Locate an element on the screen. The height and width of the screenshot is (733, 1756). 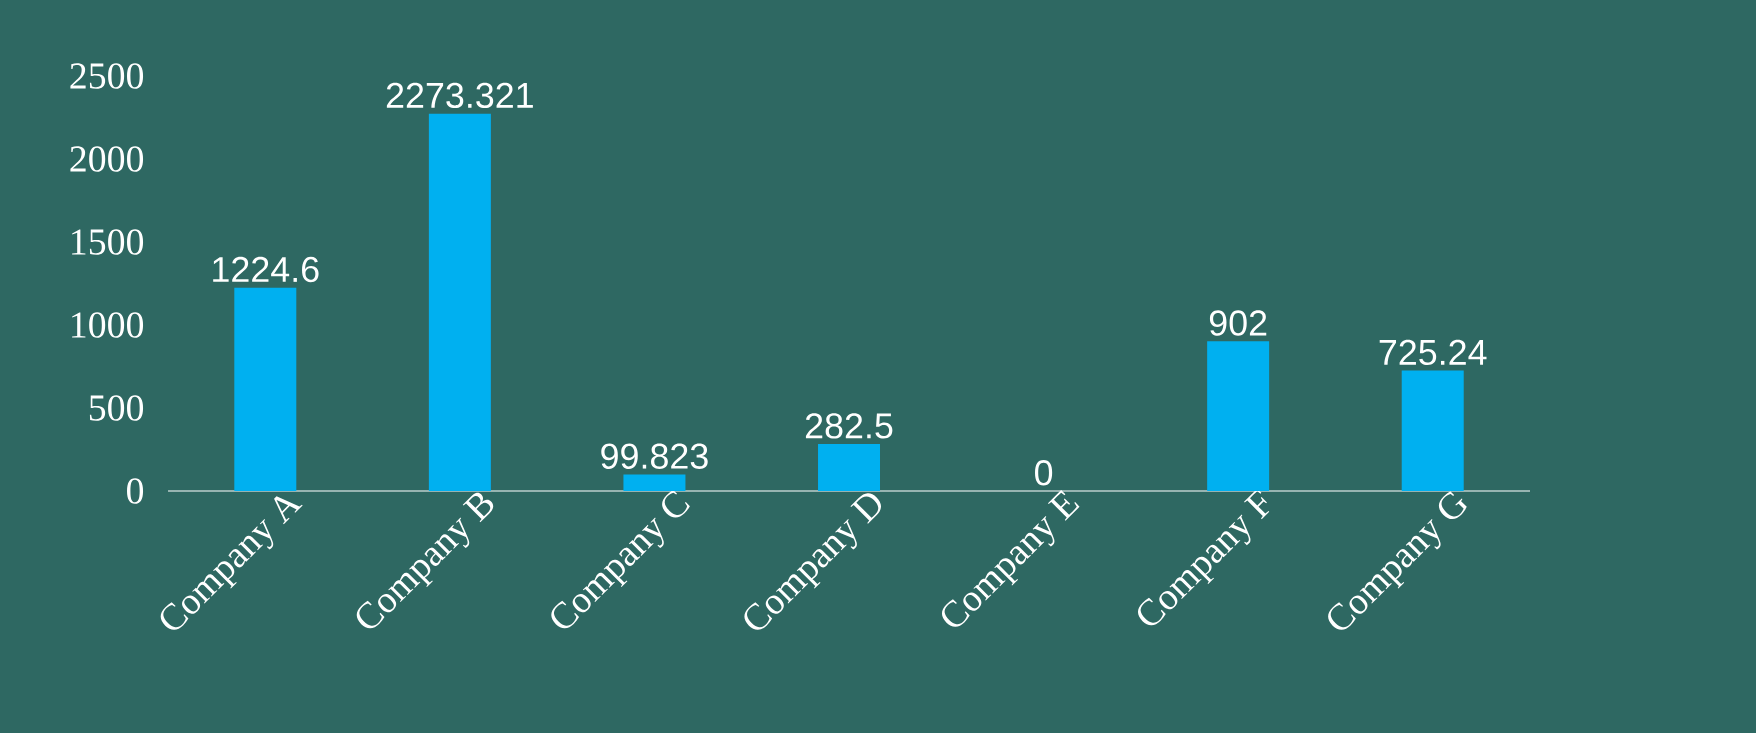
y-tick-label: 1000 is located at coordinates (108, 325).